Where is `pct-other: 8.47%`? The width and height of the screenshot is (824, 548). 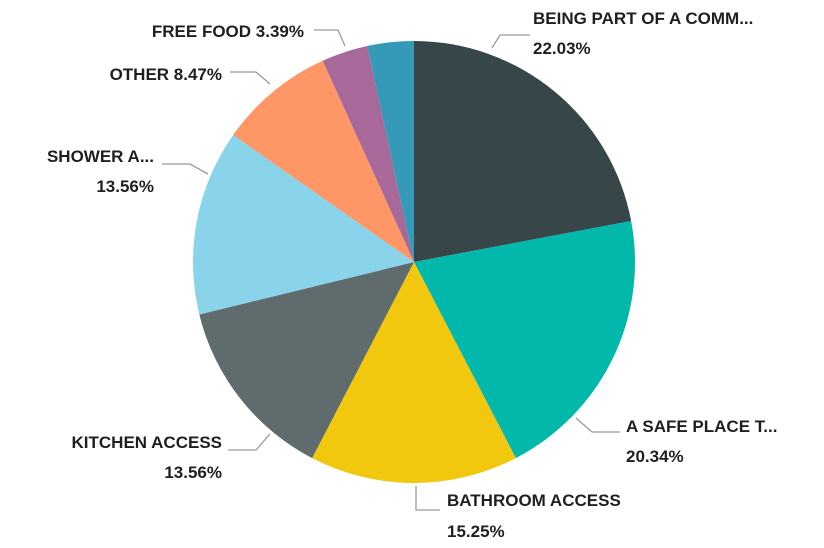 pct-other: 8.47% is located at coordinates (198, 74).